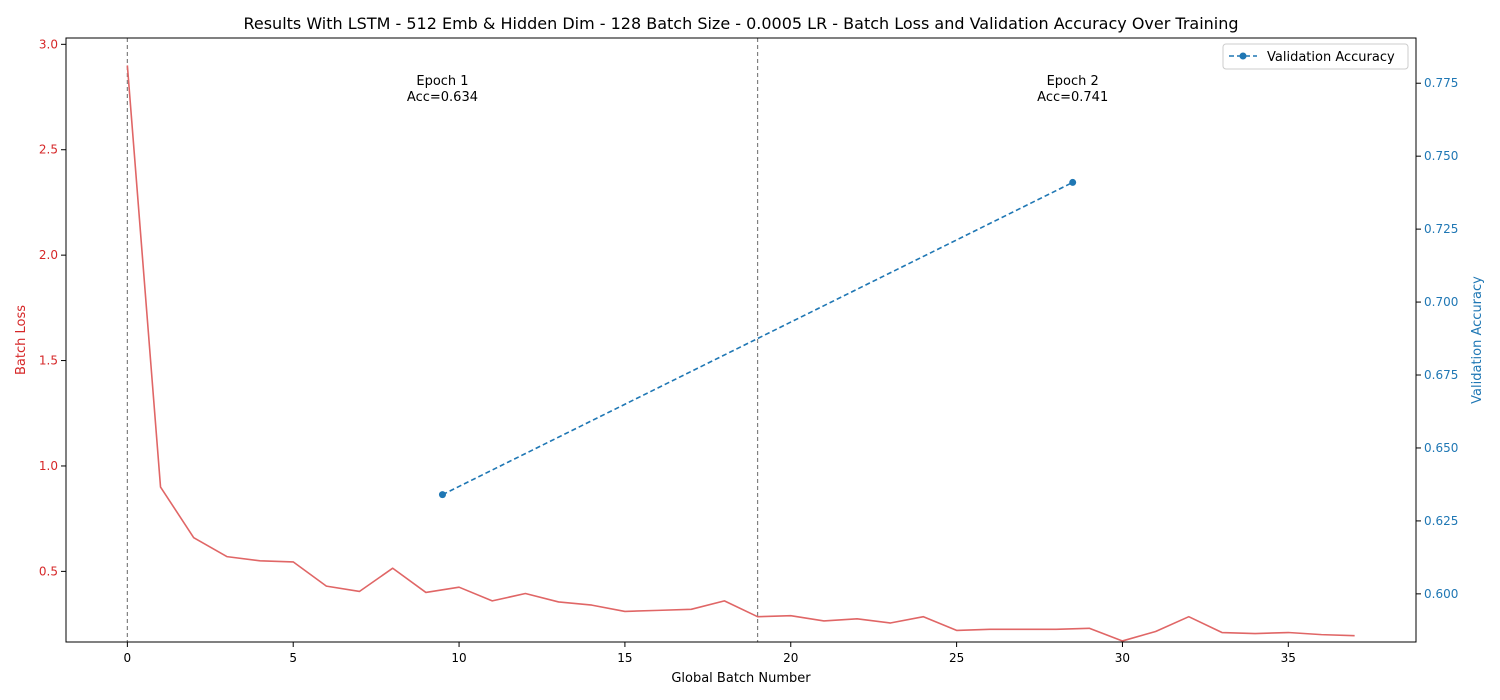  Describe the element at coordinates (21, 340) in the screenshot. I see `left-y-axis-label: Batch Loss` at that location.